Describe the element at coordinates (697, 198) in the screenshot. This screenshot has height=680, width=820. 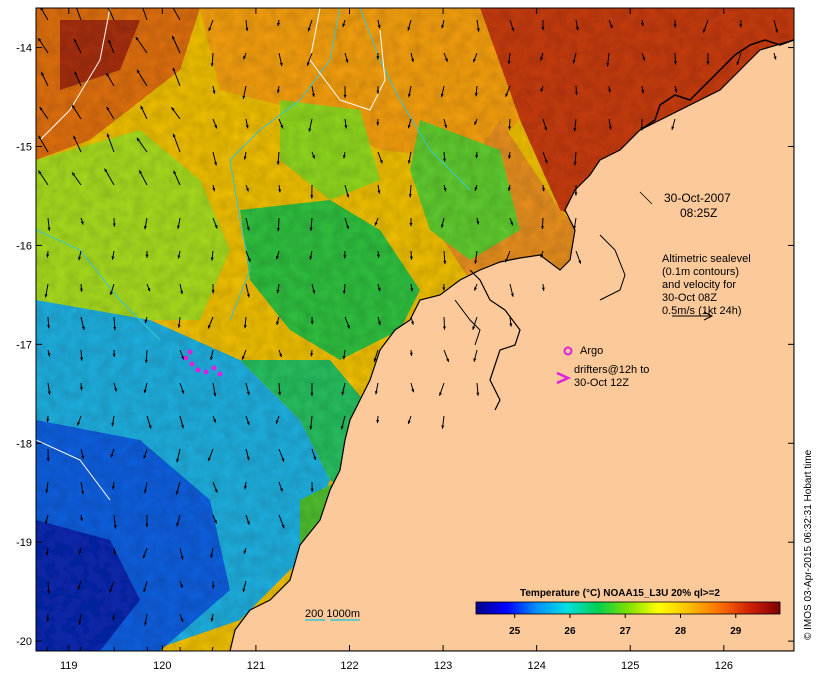
I see `date-line-1: 30-Oct-2007` at that location.